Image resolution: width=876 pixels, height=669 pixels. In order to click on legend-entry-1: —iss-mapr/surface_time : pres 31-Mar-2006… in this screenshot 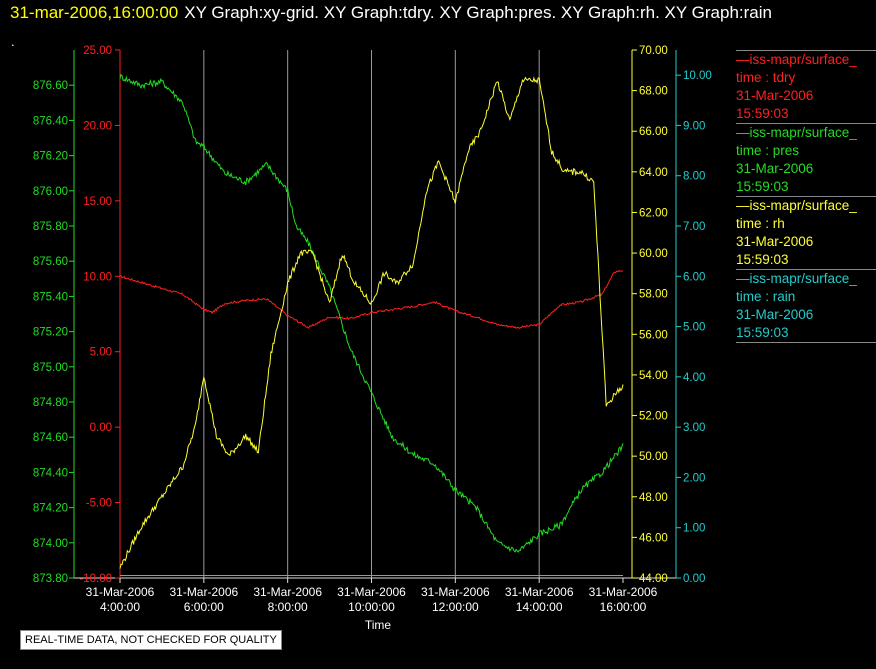, I will do `click(806, 159)`.